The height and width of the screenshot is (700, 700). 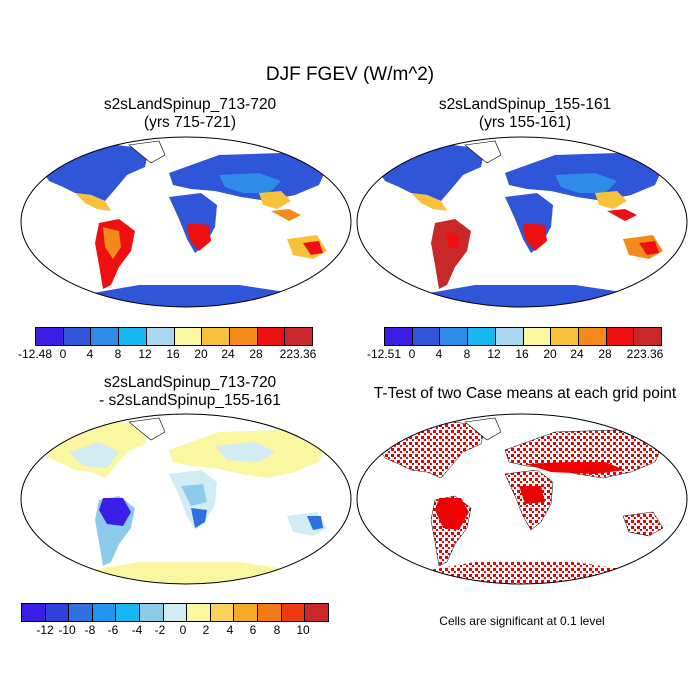 What do you see at coordinates (190, 104) in the screenshot?
I see `panel1-title-line1: s2sLandSpinup_713-720` at bounding box center [190, 104].